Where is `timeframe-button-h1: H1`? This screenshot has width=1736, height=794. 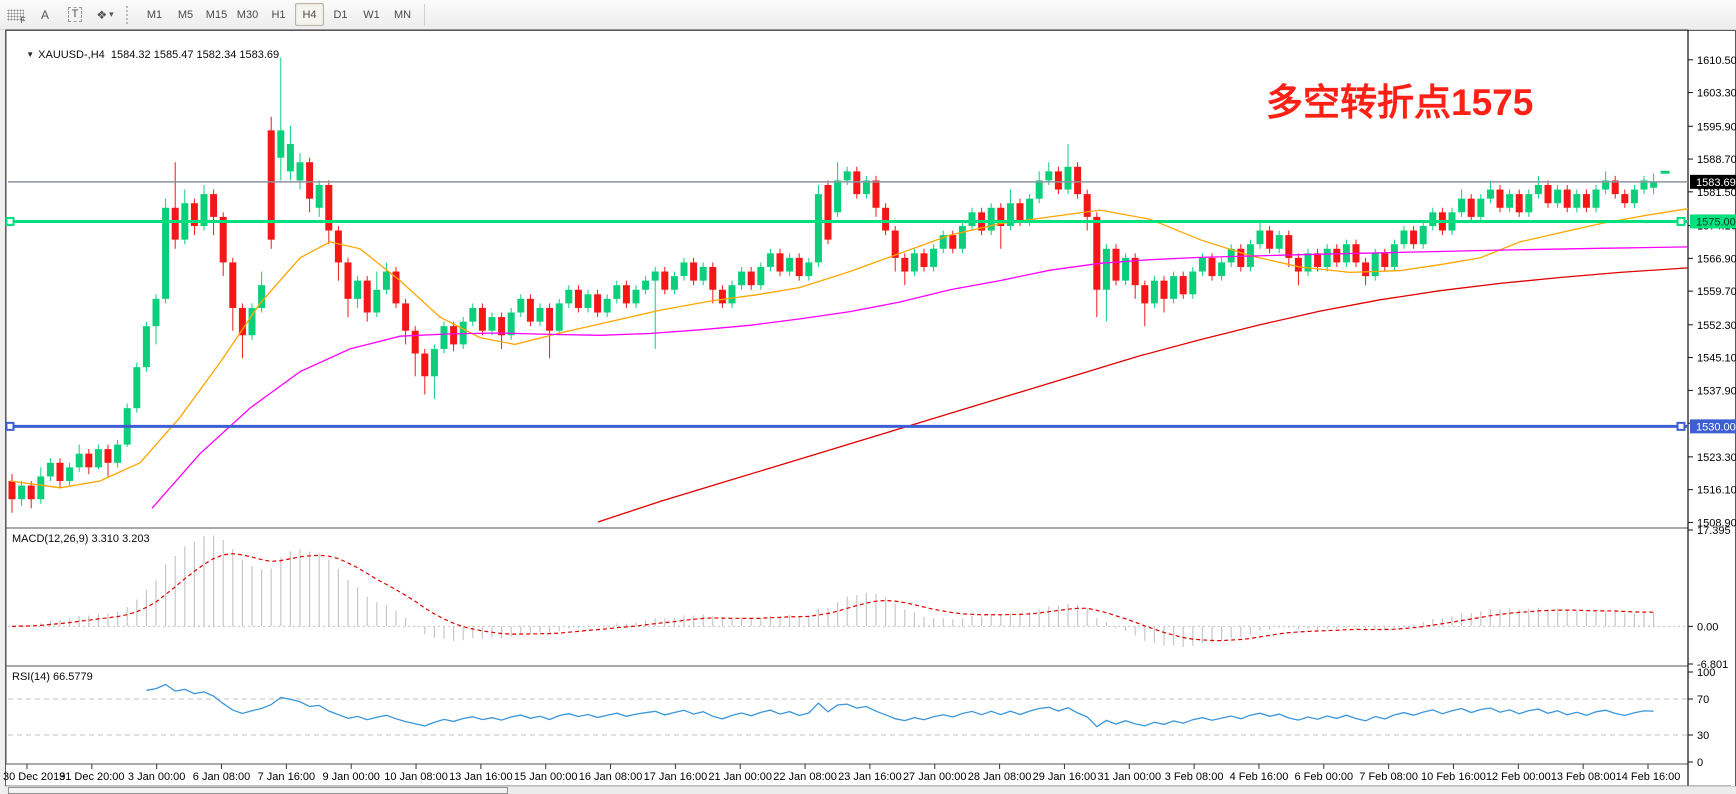
timeframe-button-h1: H1 is located at coordinates (278, 14).